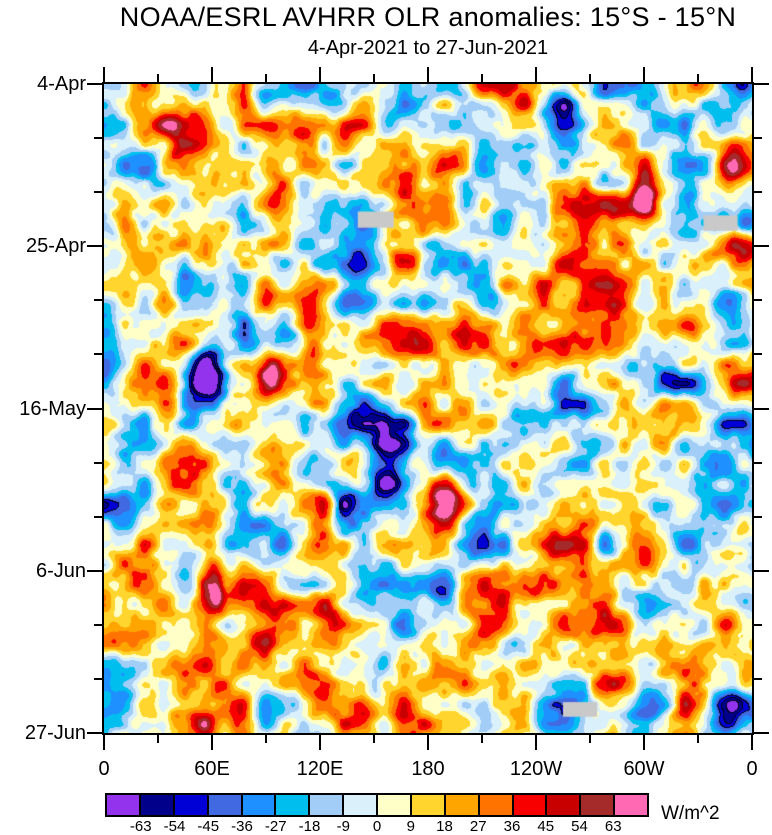  I want to click on chart-subtitle: 4-Apr-2021 to 27-Jun-2021, so click(428, 48).